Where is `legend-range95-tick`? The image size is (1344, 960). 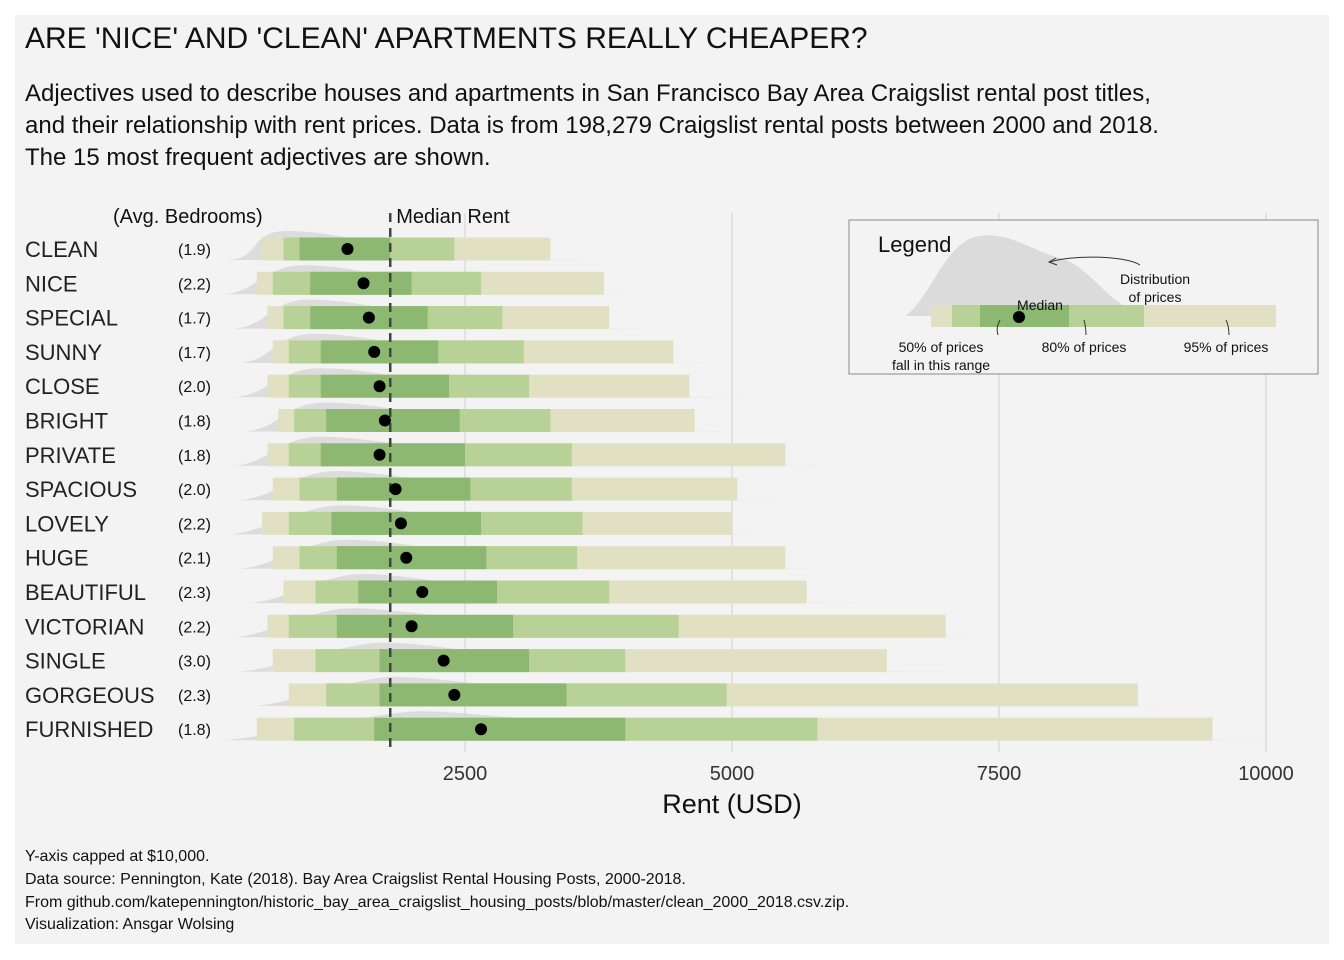 legend-range95-tick is located at coordinates (1227, 327).